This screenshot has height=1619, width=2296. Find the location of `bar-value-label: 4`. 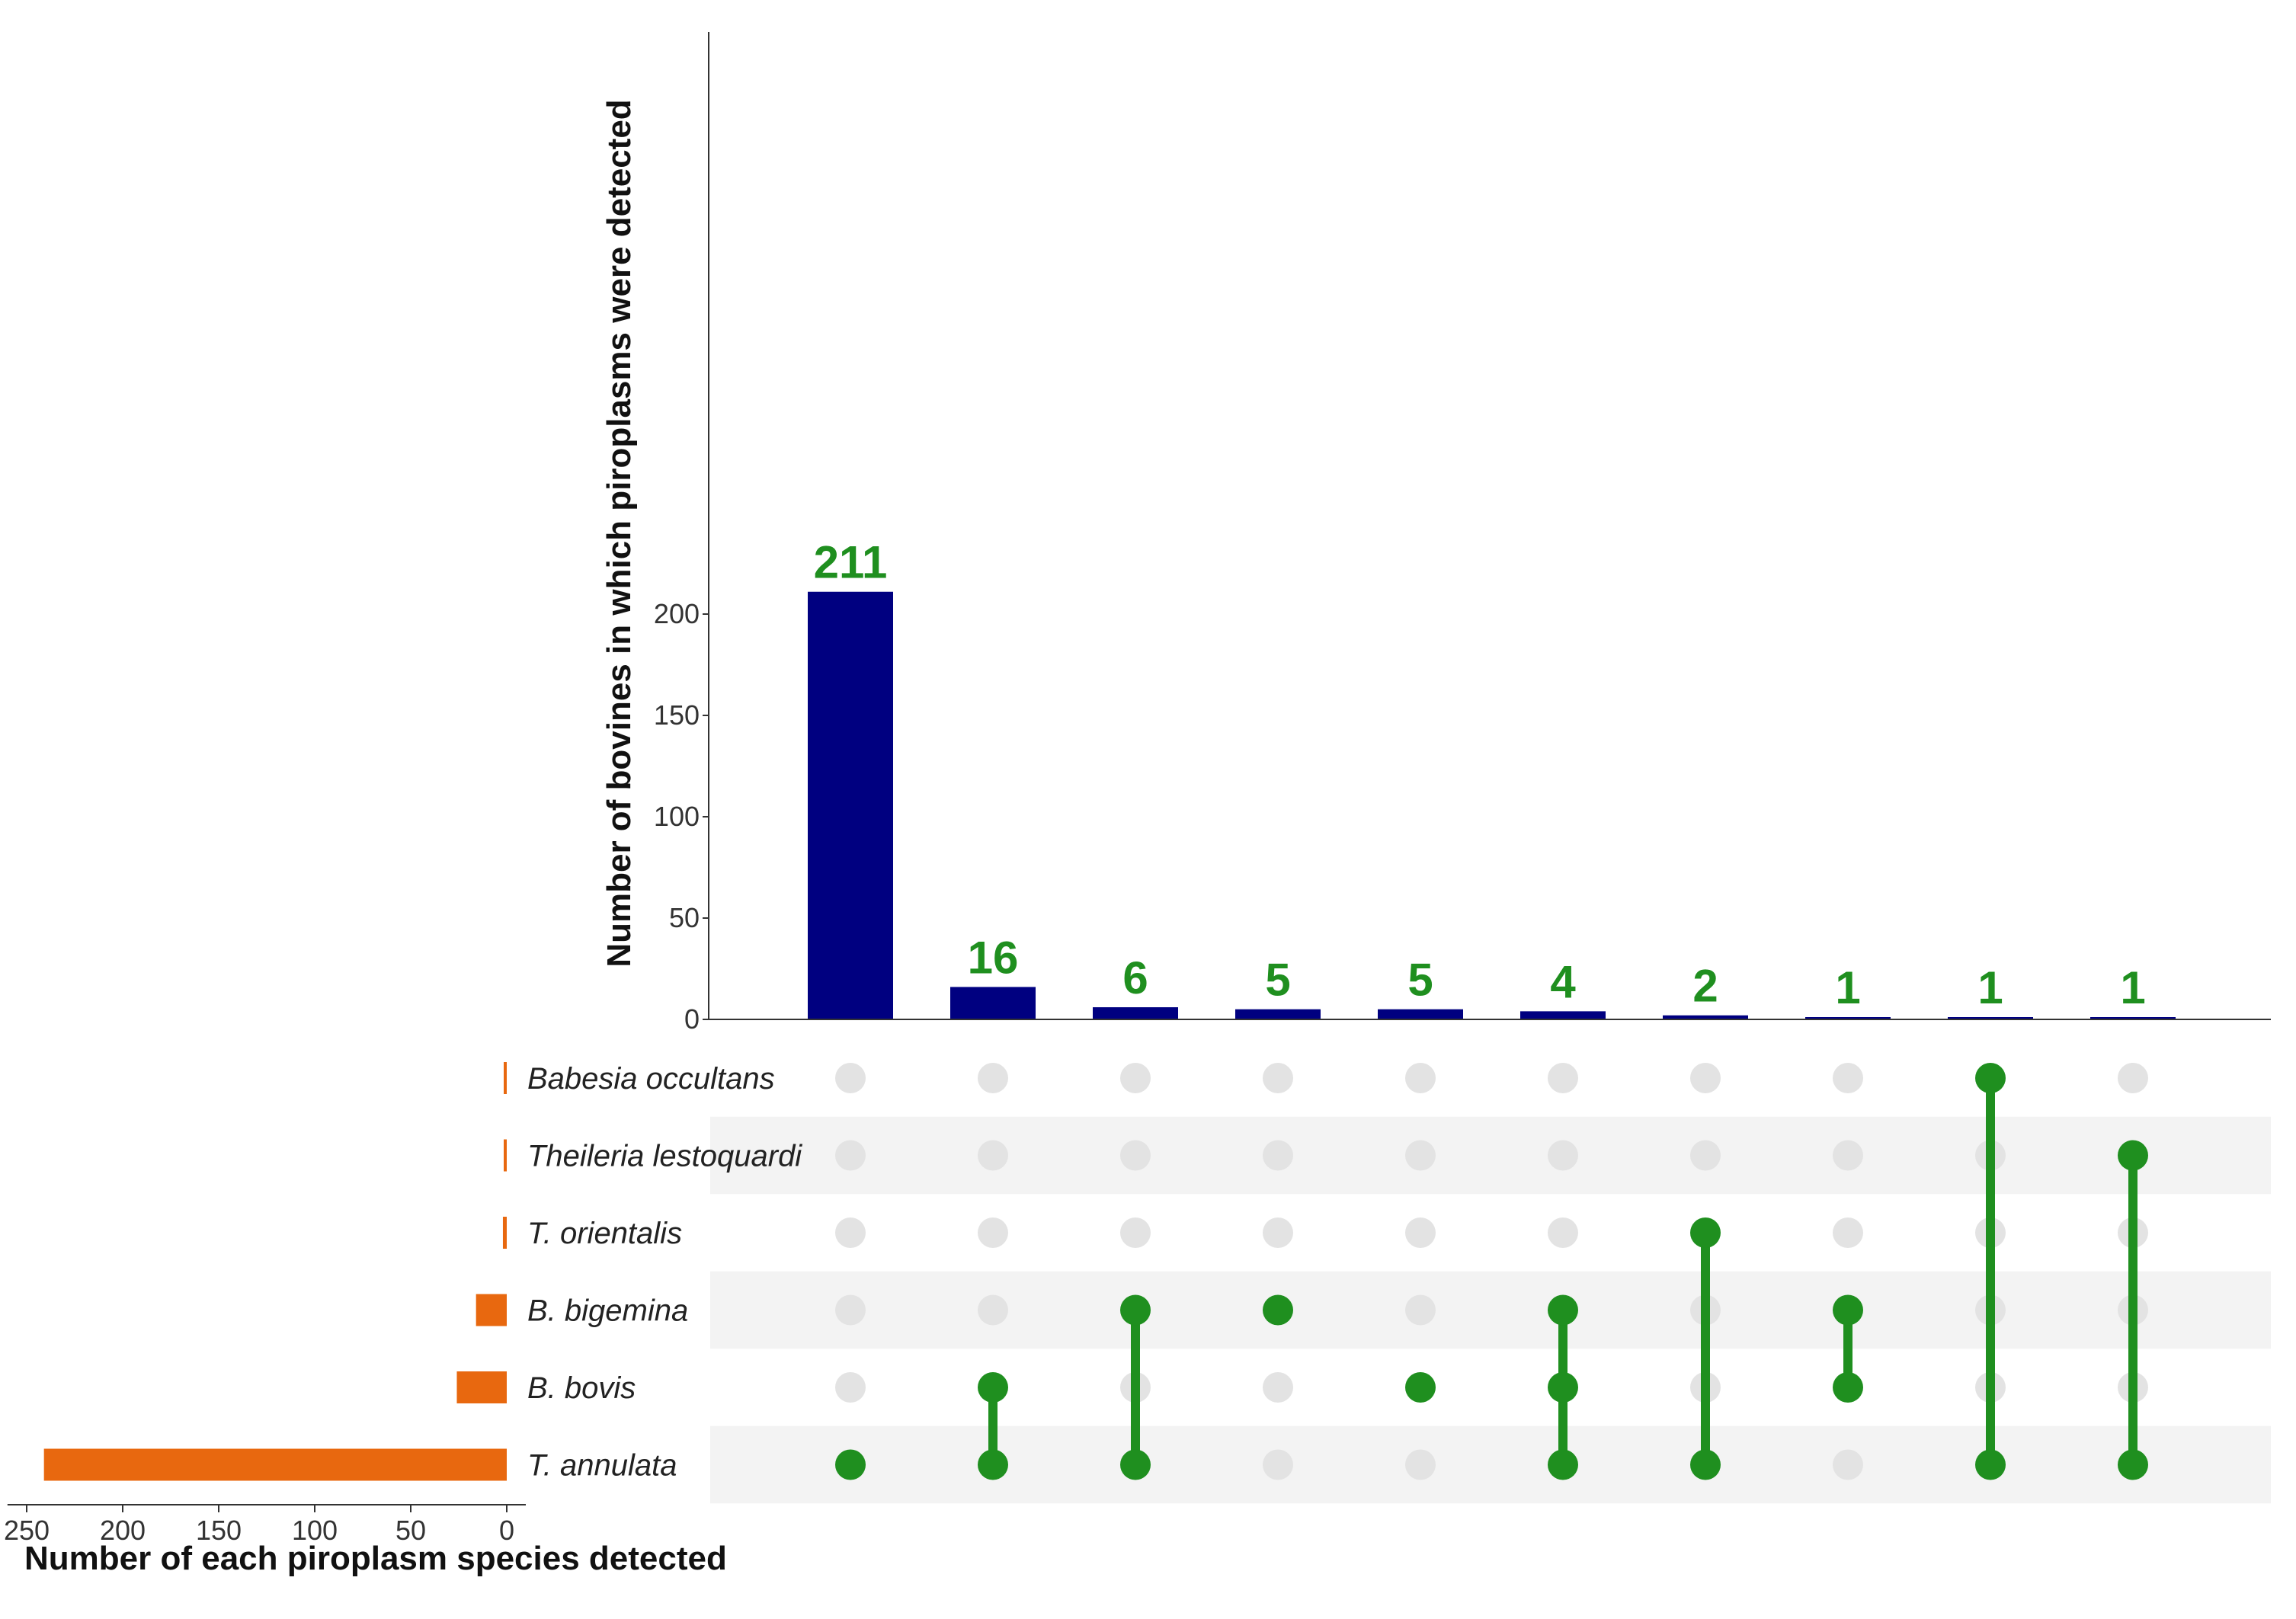

bar-value-label: 4 is located at coordinates (1563, 982).